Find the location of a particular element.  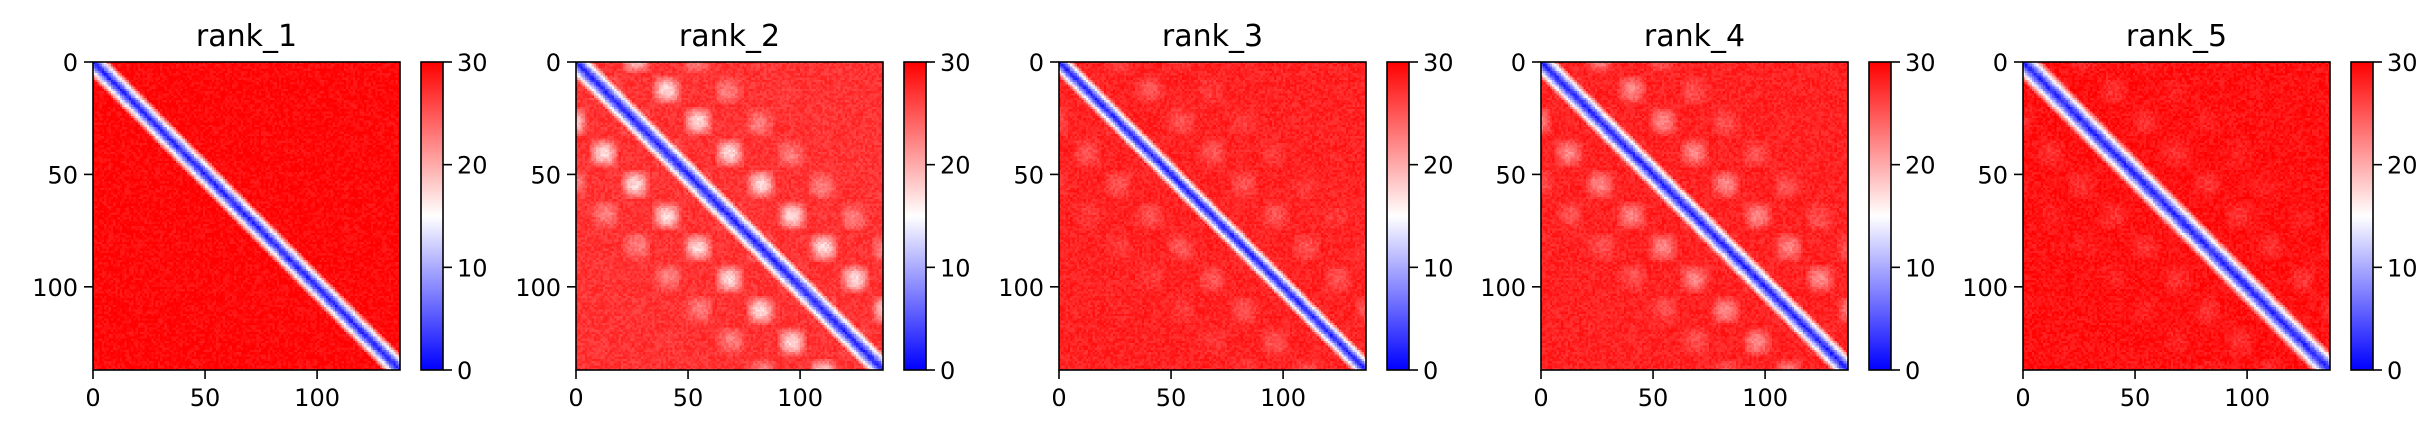

panel-title: rank_1 is located at coordinates (246, 36).